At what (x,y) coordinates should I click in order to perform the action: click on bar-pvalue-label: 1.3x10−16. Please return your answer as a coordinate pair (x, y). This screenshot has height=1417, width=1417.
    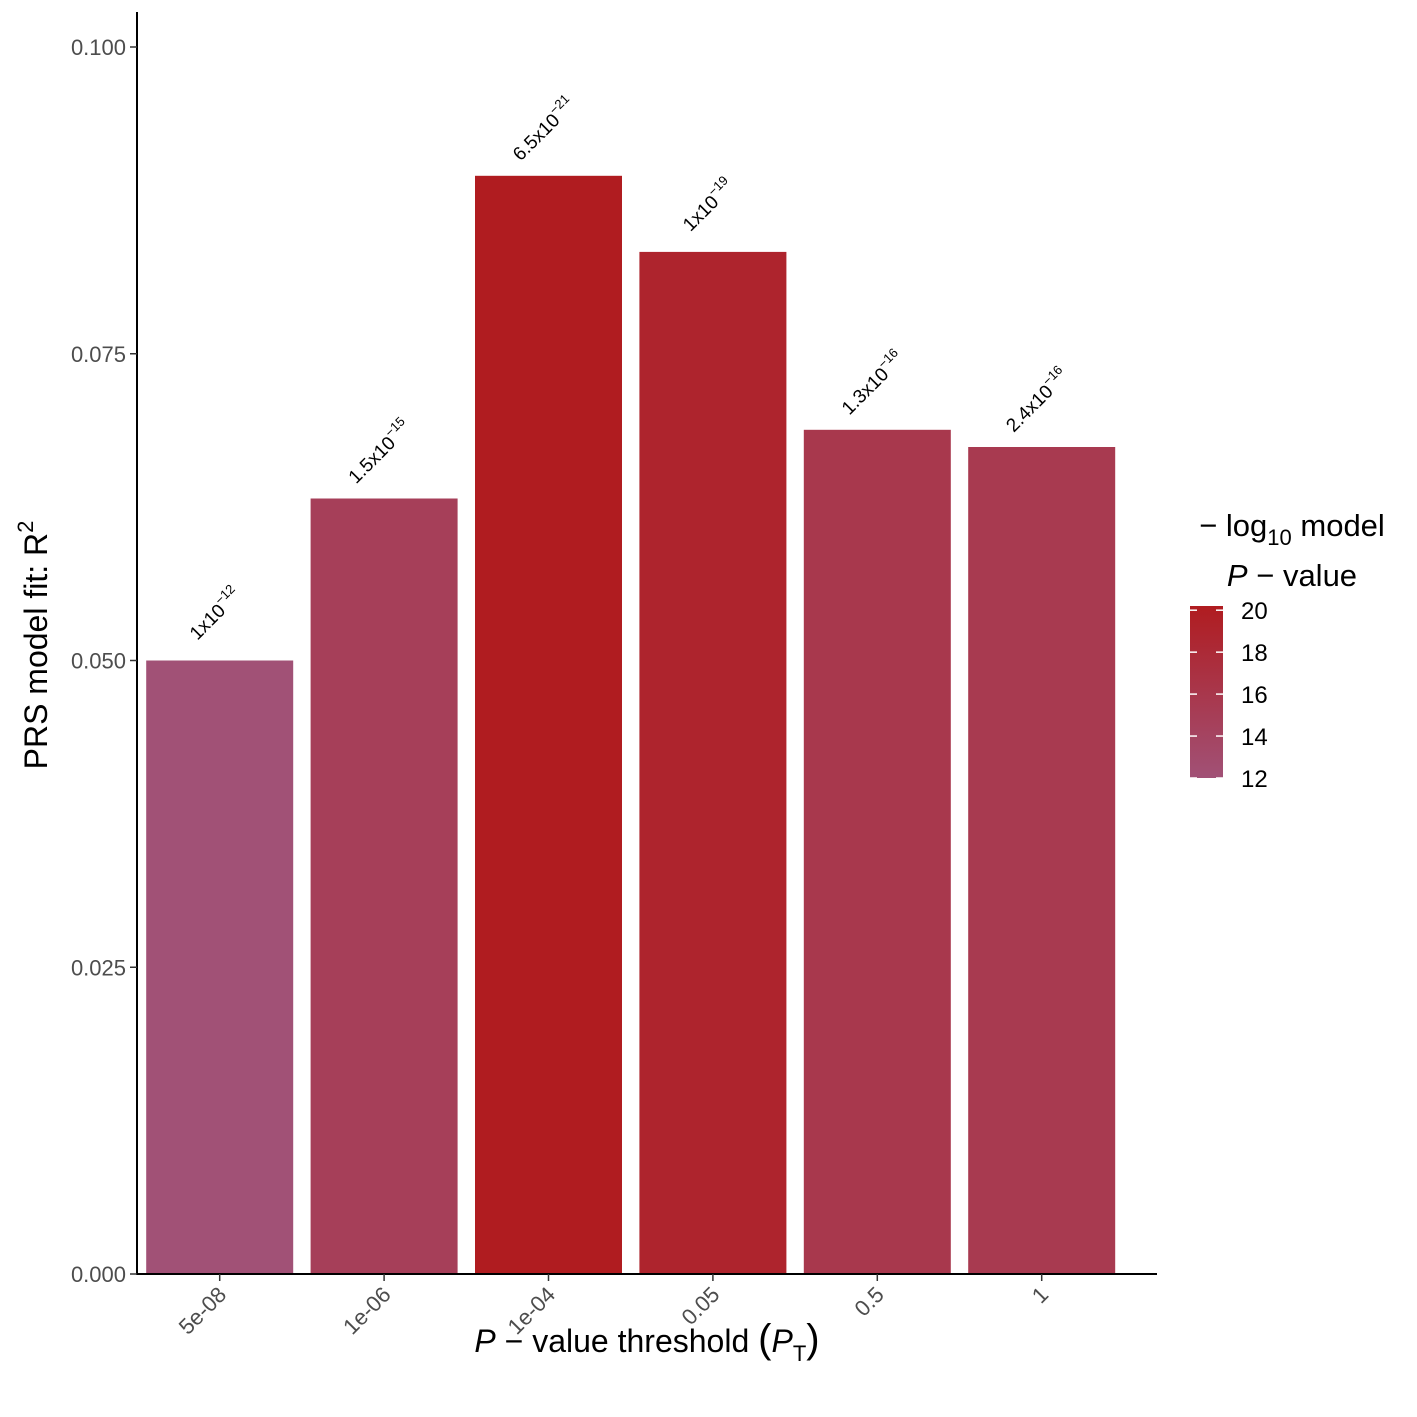
    Looking at the image, I should click on (871, 382).